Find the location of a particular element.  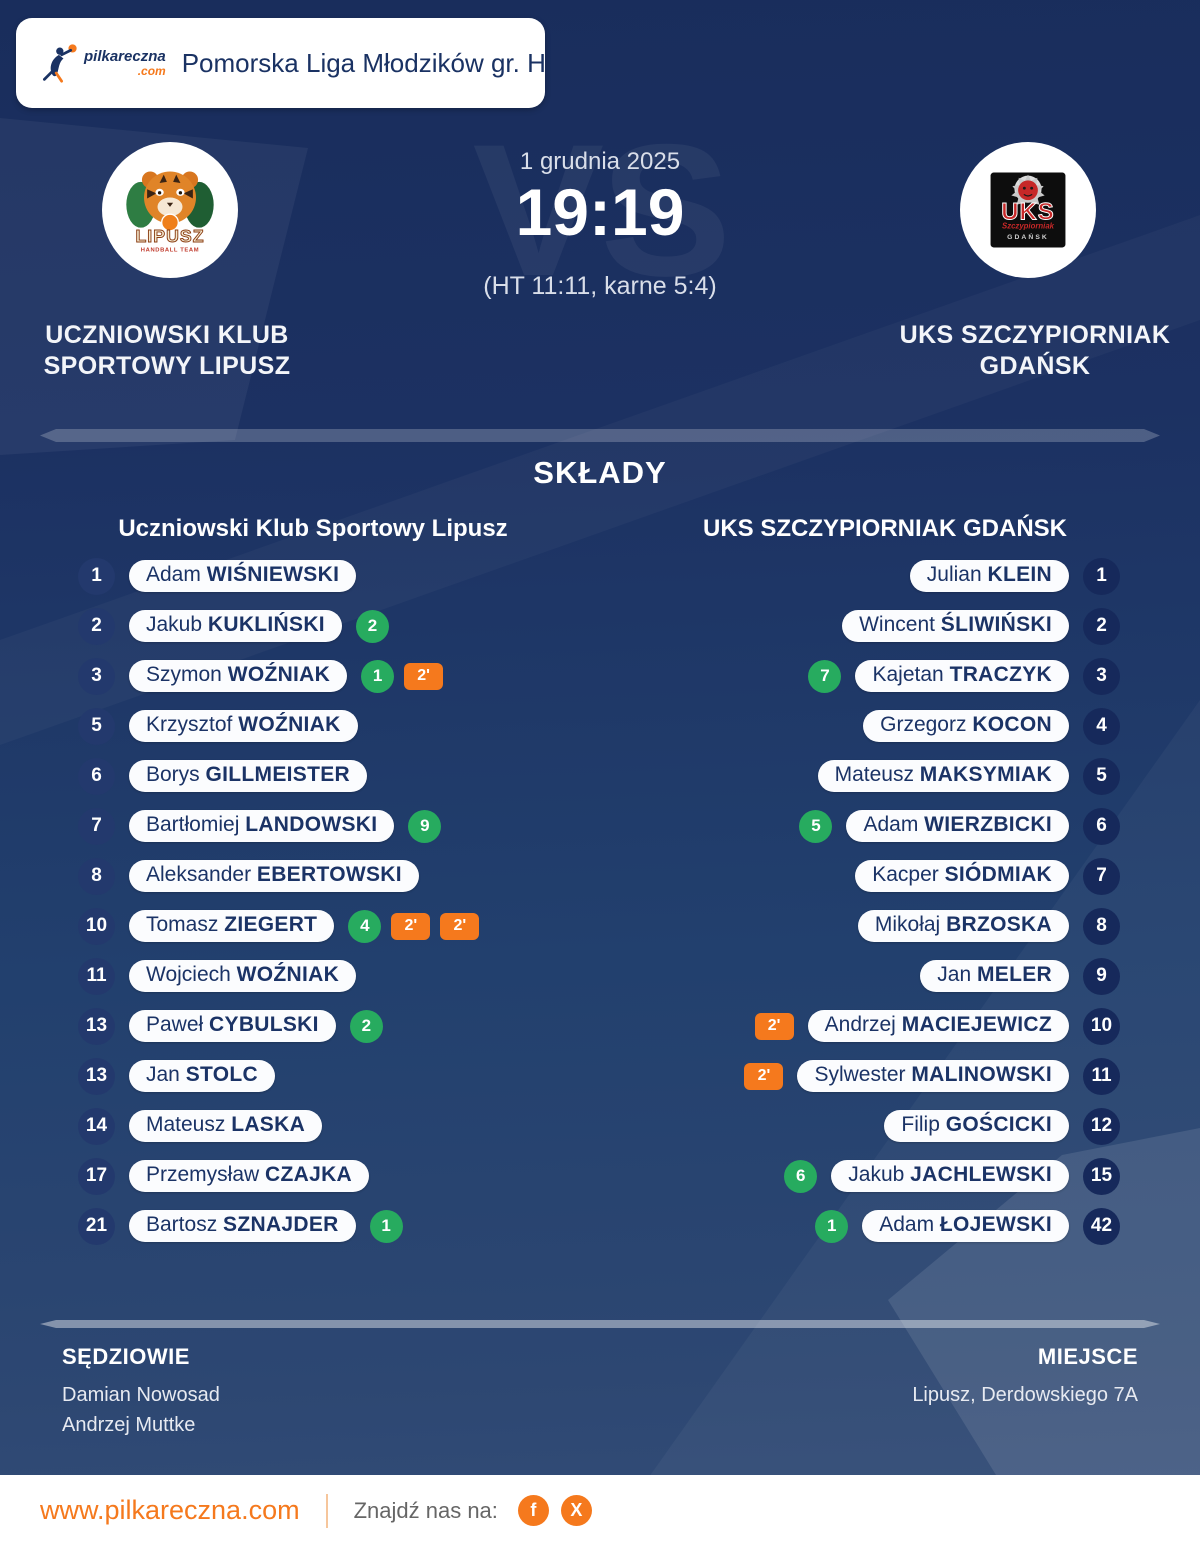

player-row: 6 Borys GILLMEISTER is located at coordinates (338, 776).